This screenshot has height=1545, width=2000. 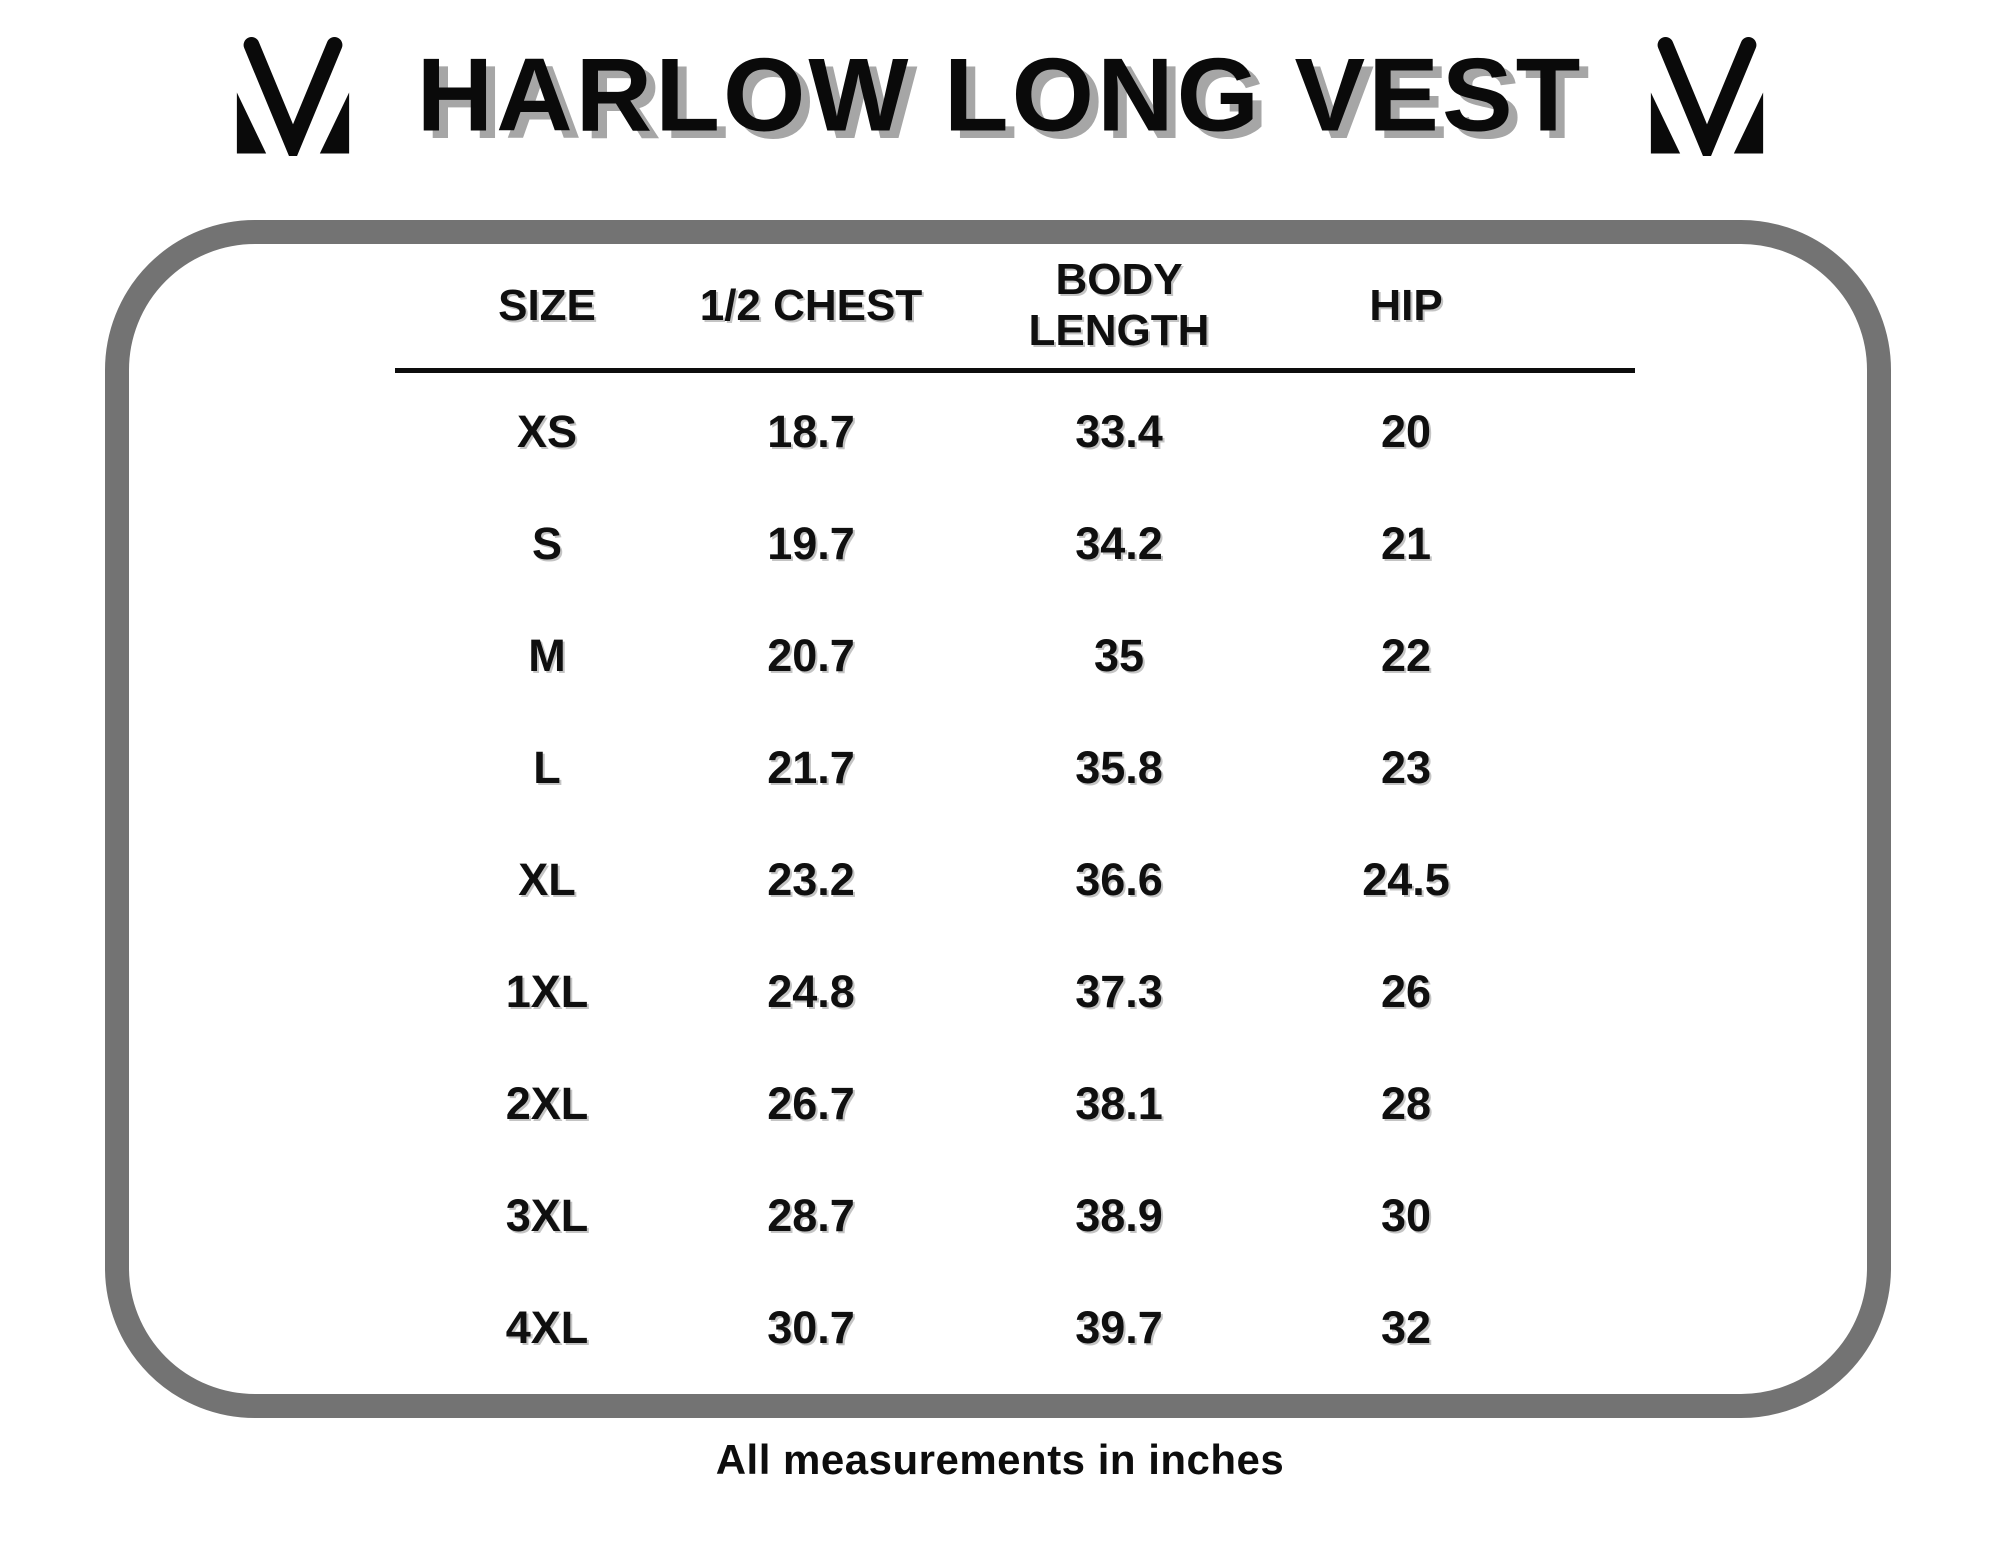 I want to click on cell-size: 3XL, so click(x=547, y=1215).